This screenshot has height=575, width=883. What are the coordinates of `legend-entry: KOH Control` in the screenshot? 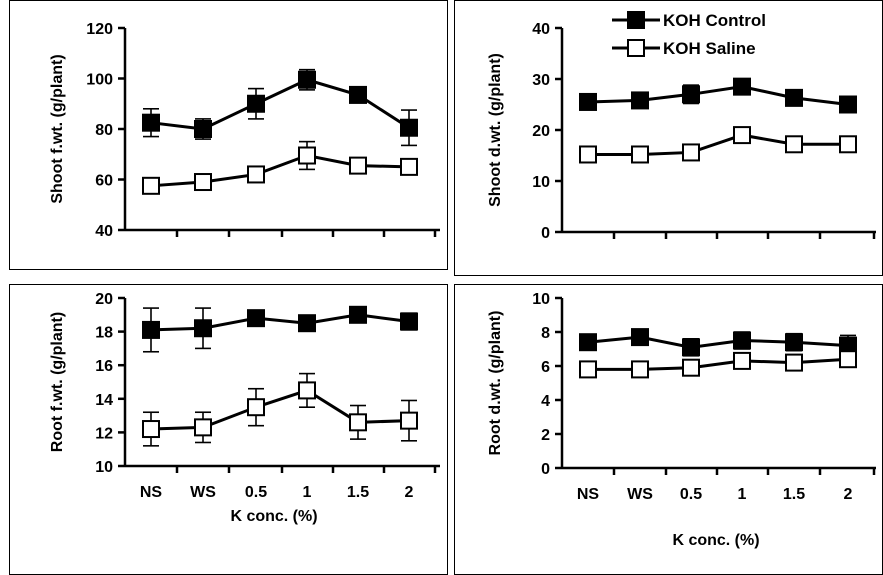 It's located at (689, 20).